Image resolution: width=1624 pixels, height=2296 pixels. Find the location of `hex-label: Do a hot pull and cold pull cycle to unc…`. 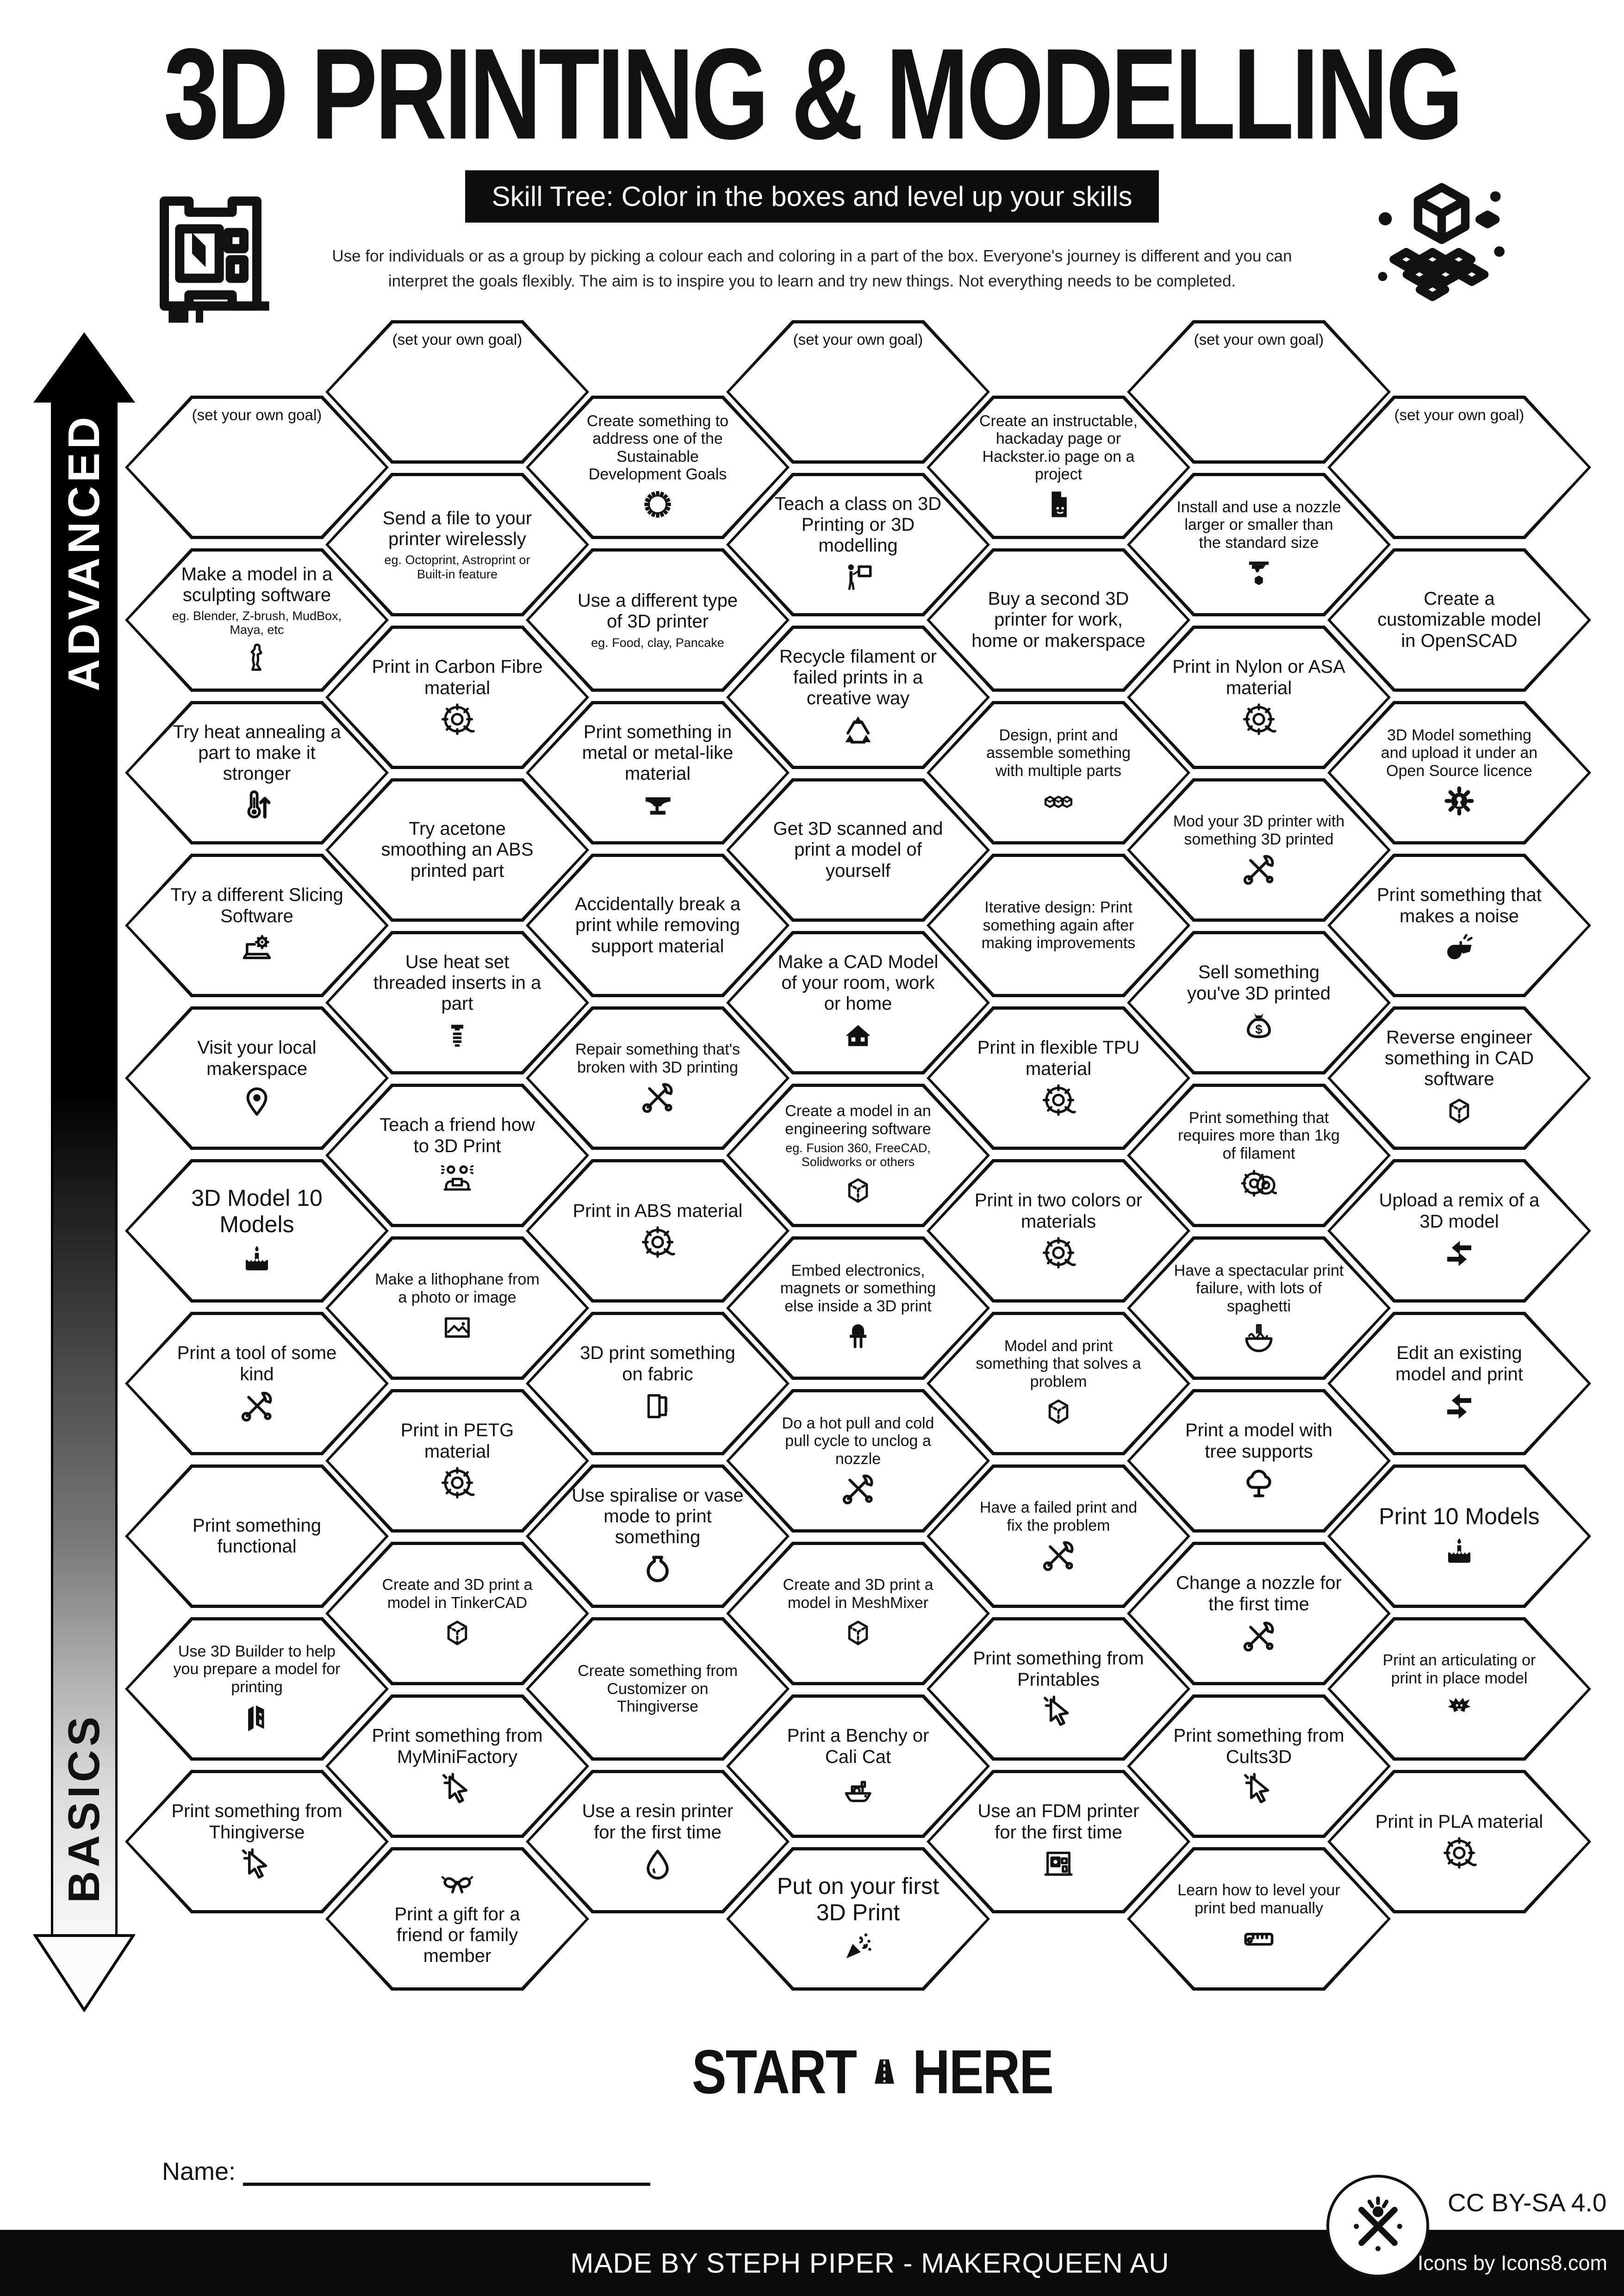

hex-label: Do a hot pull and cold pull cycle to unc… is located at coordinates (858, 1441).